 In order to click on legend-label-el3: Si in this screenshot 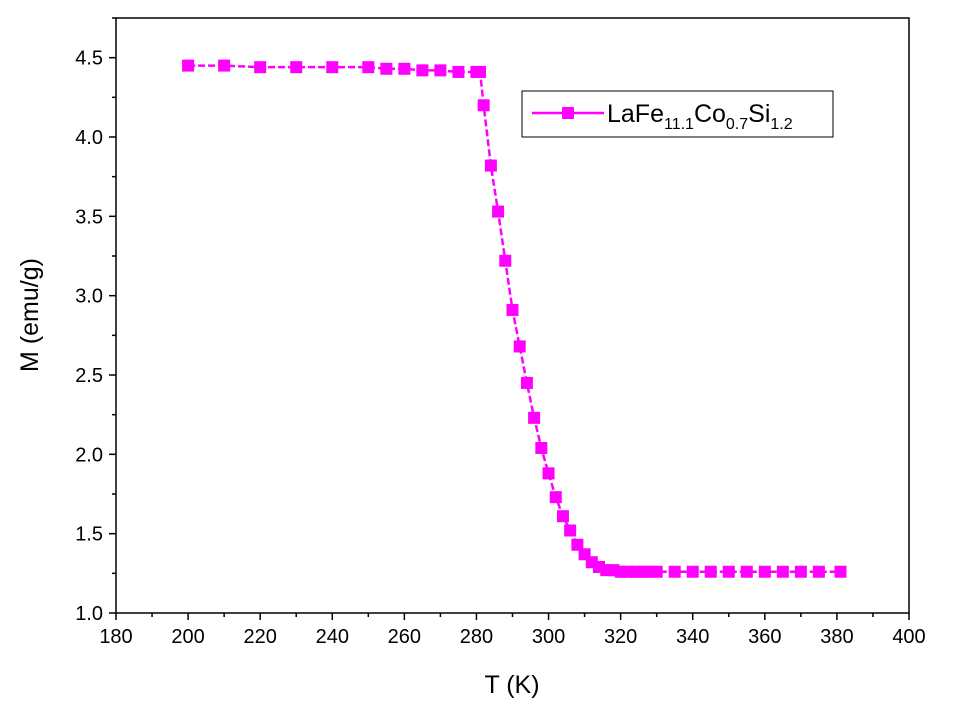, I will do `click(759, 114)`.